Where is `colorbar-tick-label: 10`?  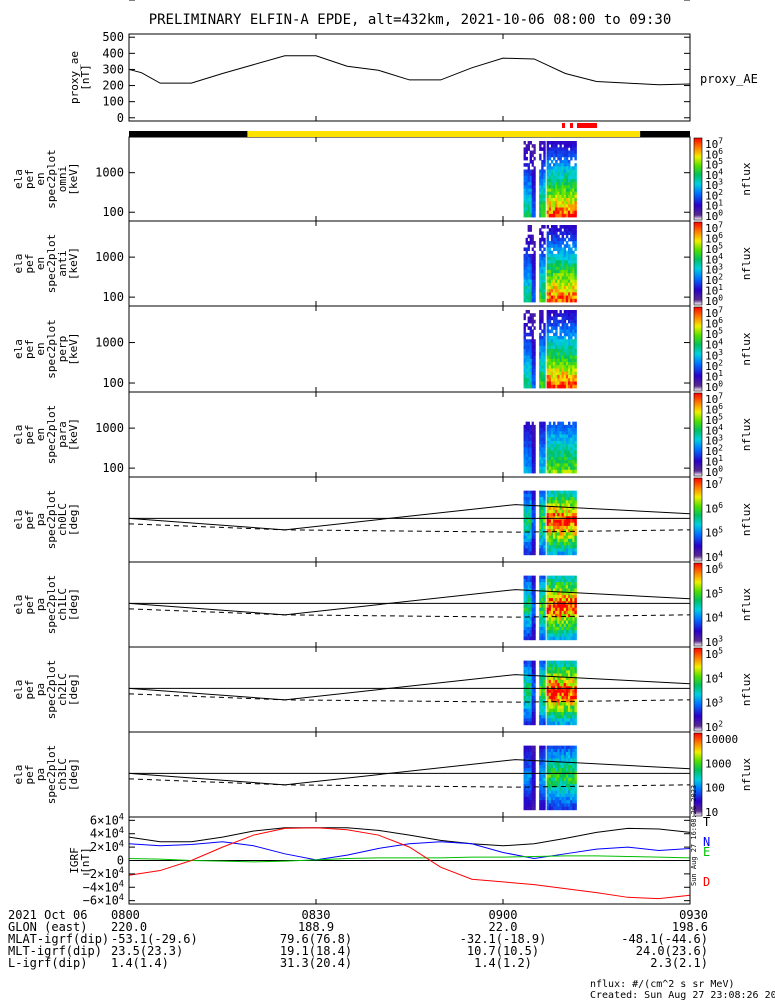 colorbar-tick-label: 10 is located at coordinates (711, 812).